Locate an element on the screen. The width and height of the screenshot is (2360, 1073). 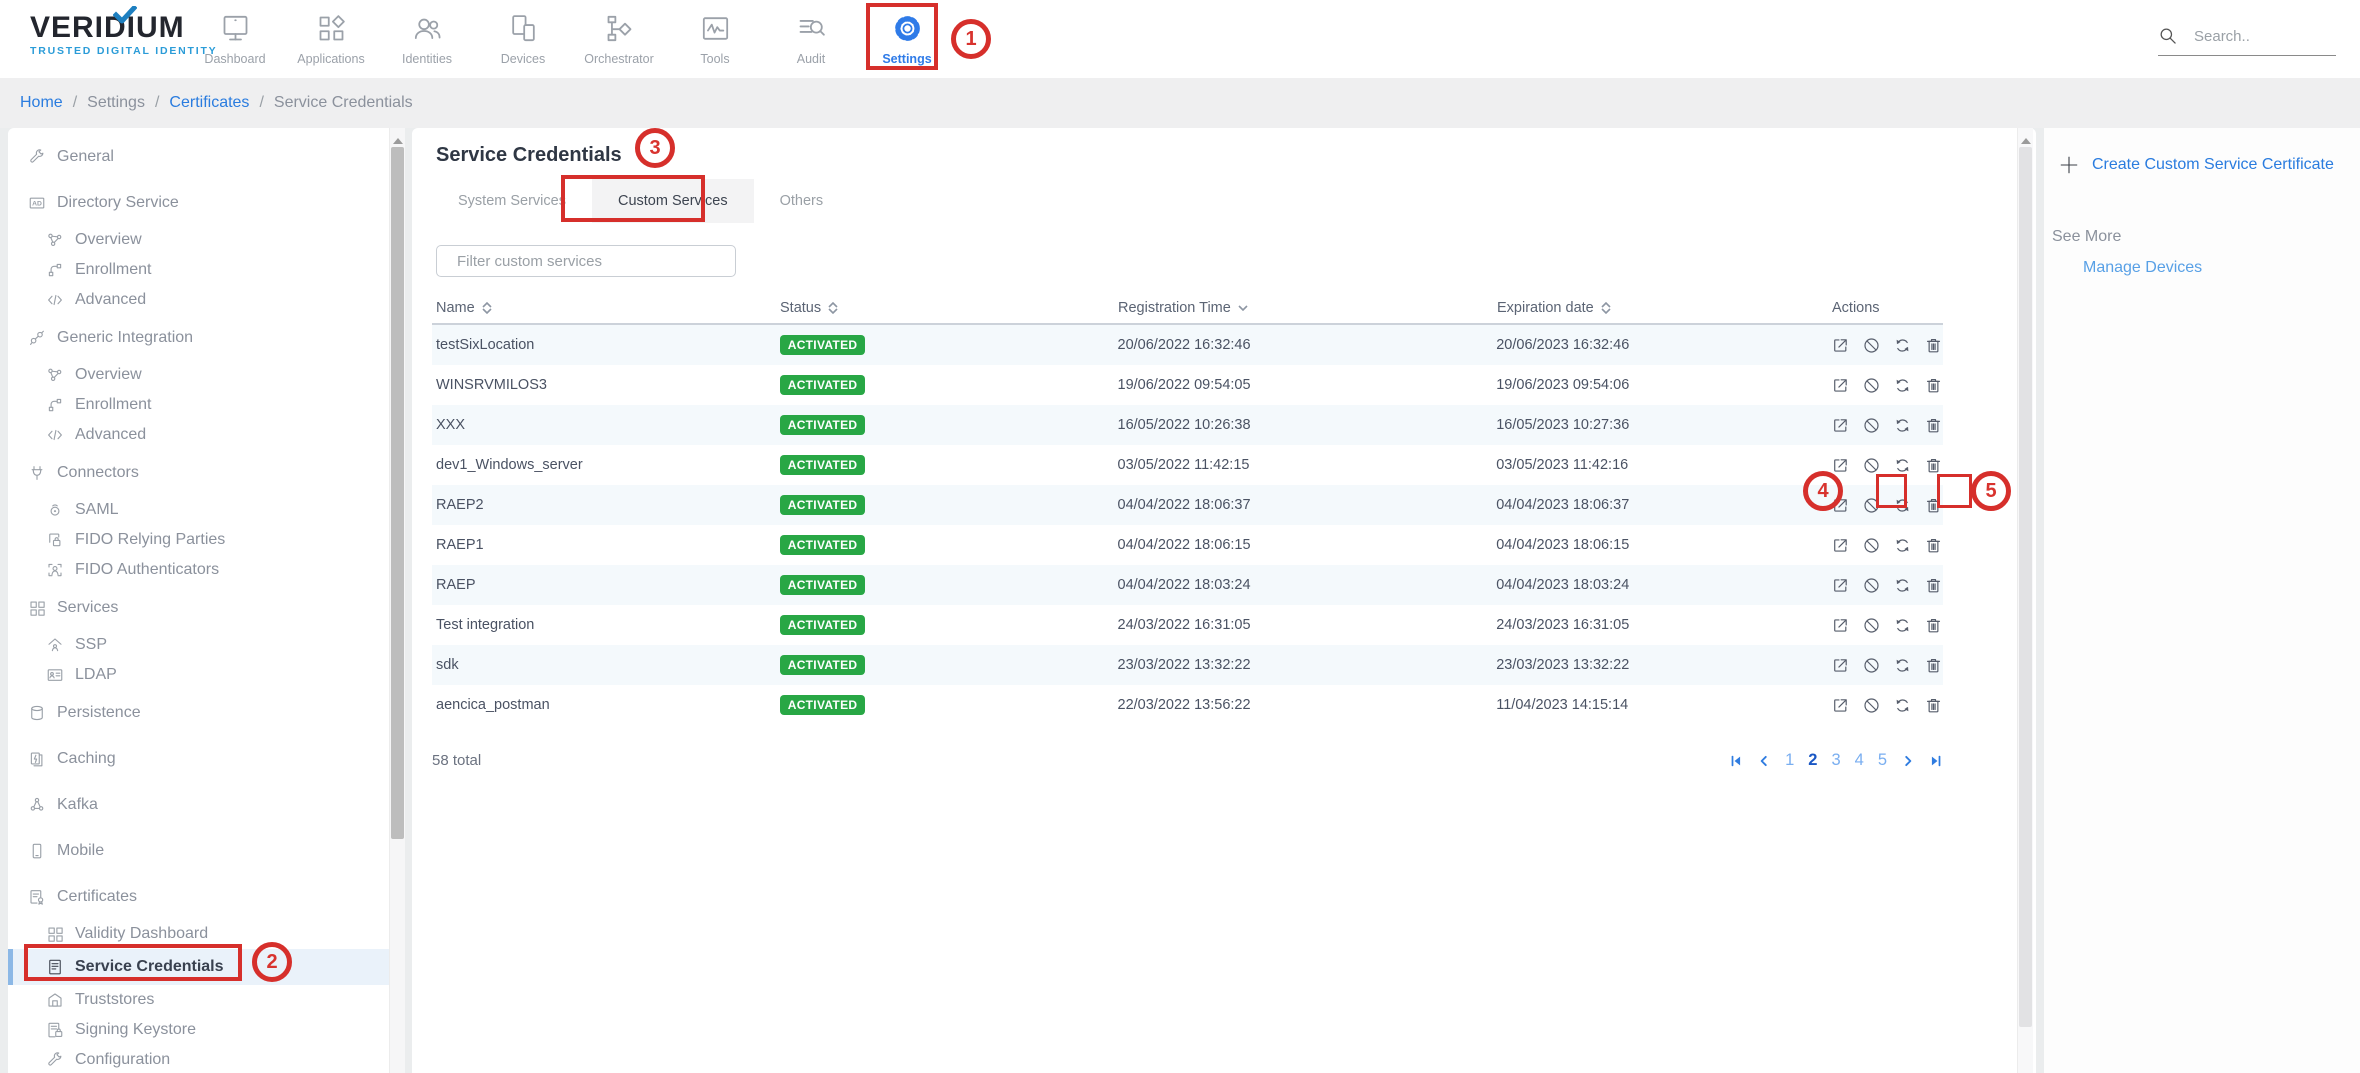
sidebar-scrollbar is located at coordinates (397, 600).